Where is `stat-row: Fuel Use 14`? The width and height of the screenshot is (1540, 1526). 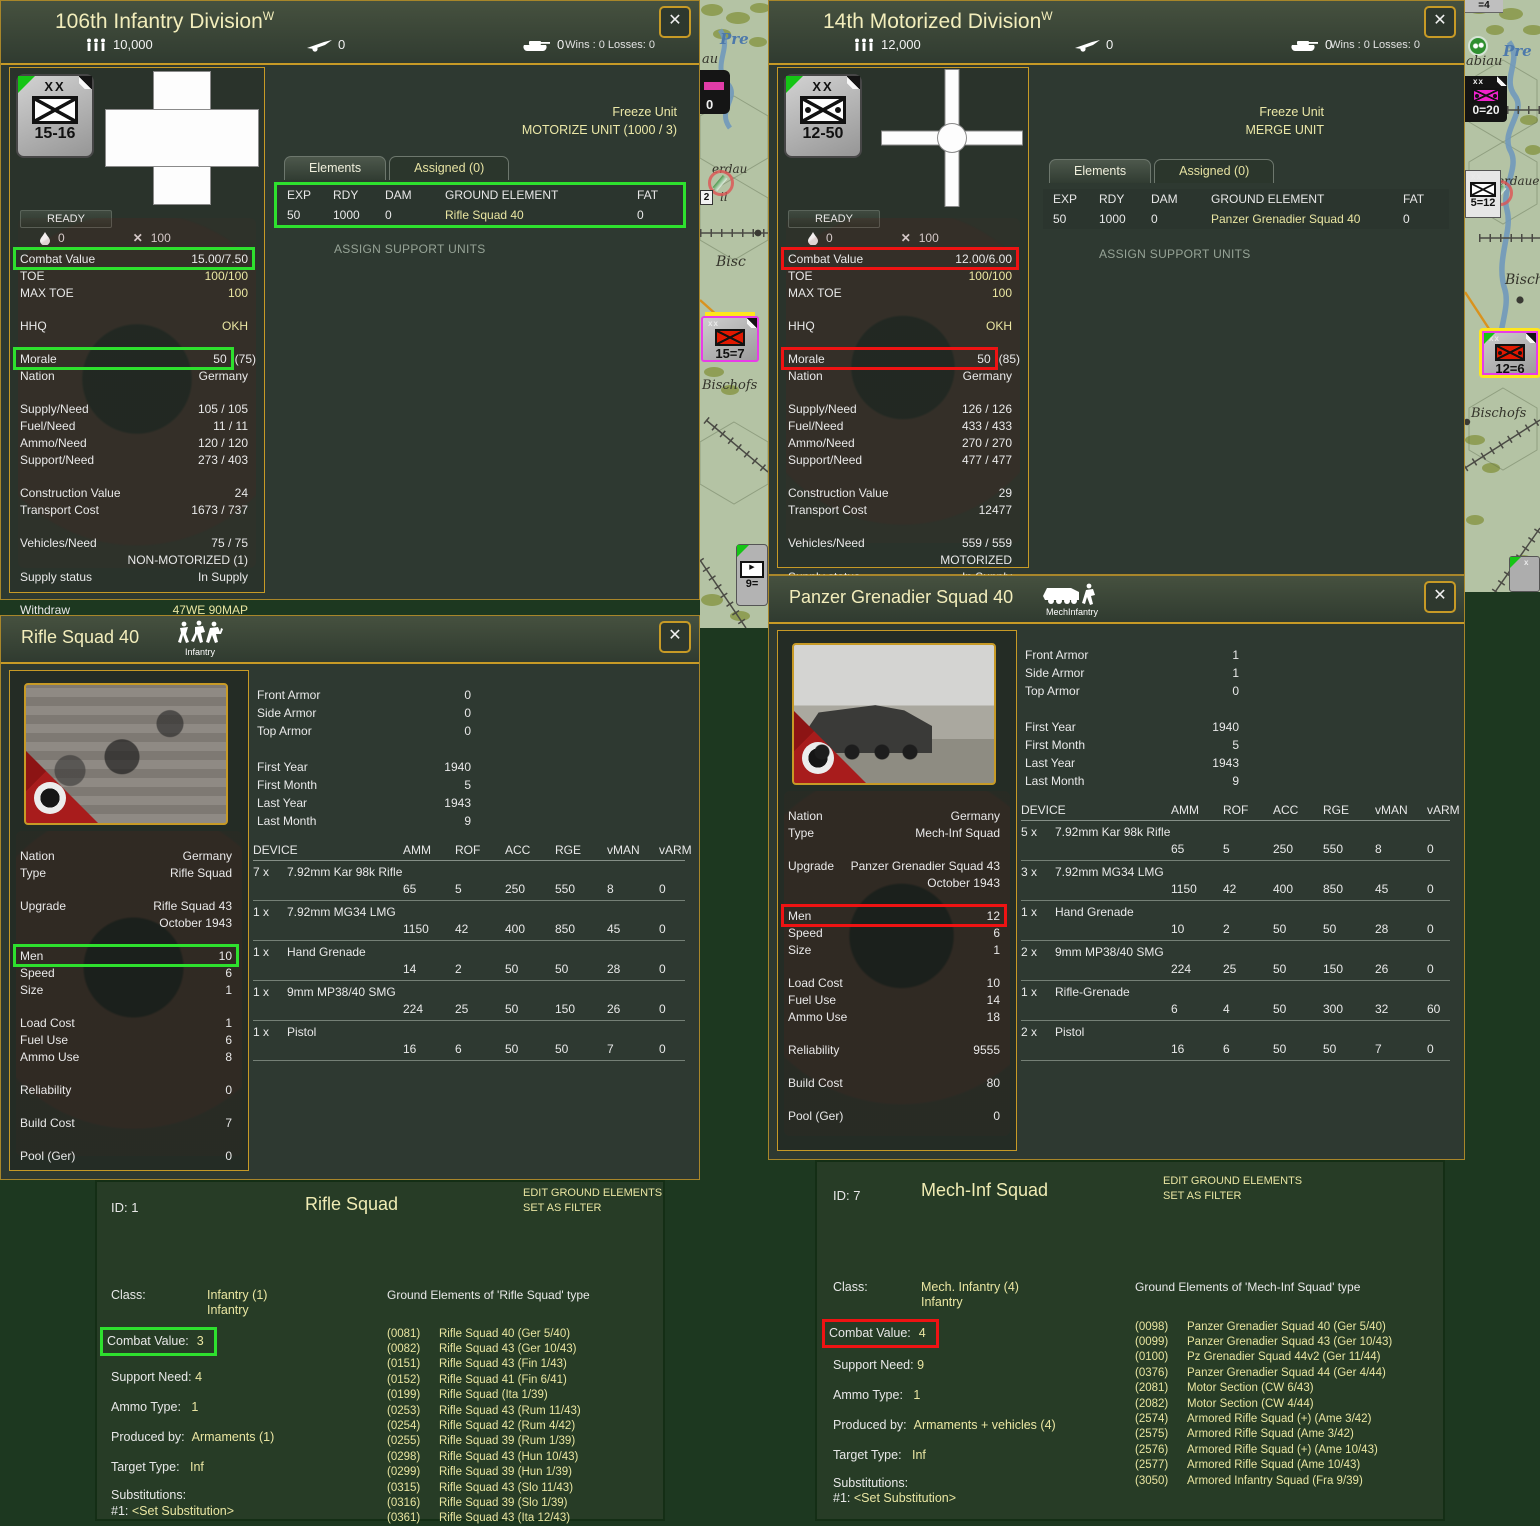
stat-row: Fuel Use 14 is located at coordinates (894, 999).